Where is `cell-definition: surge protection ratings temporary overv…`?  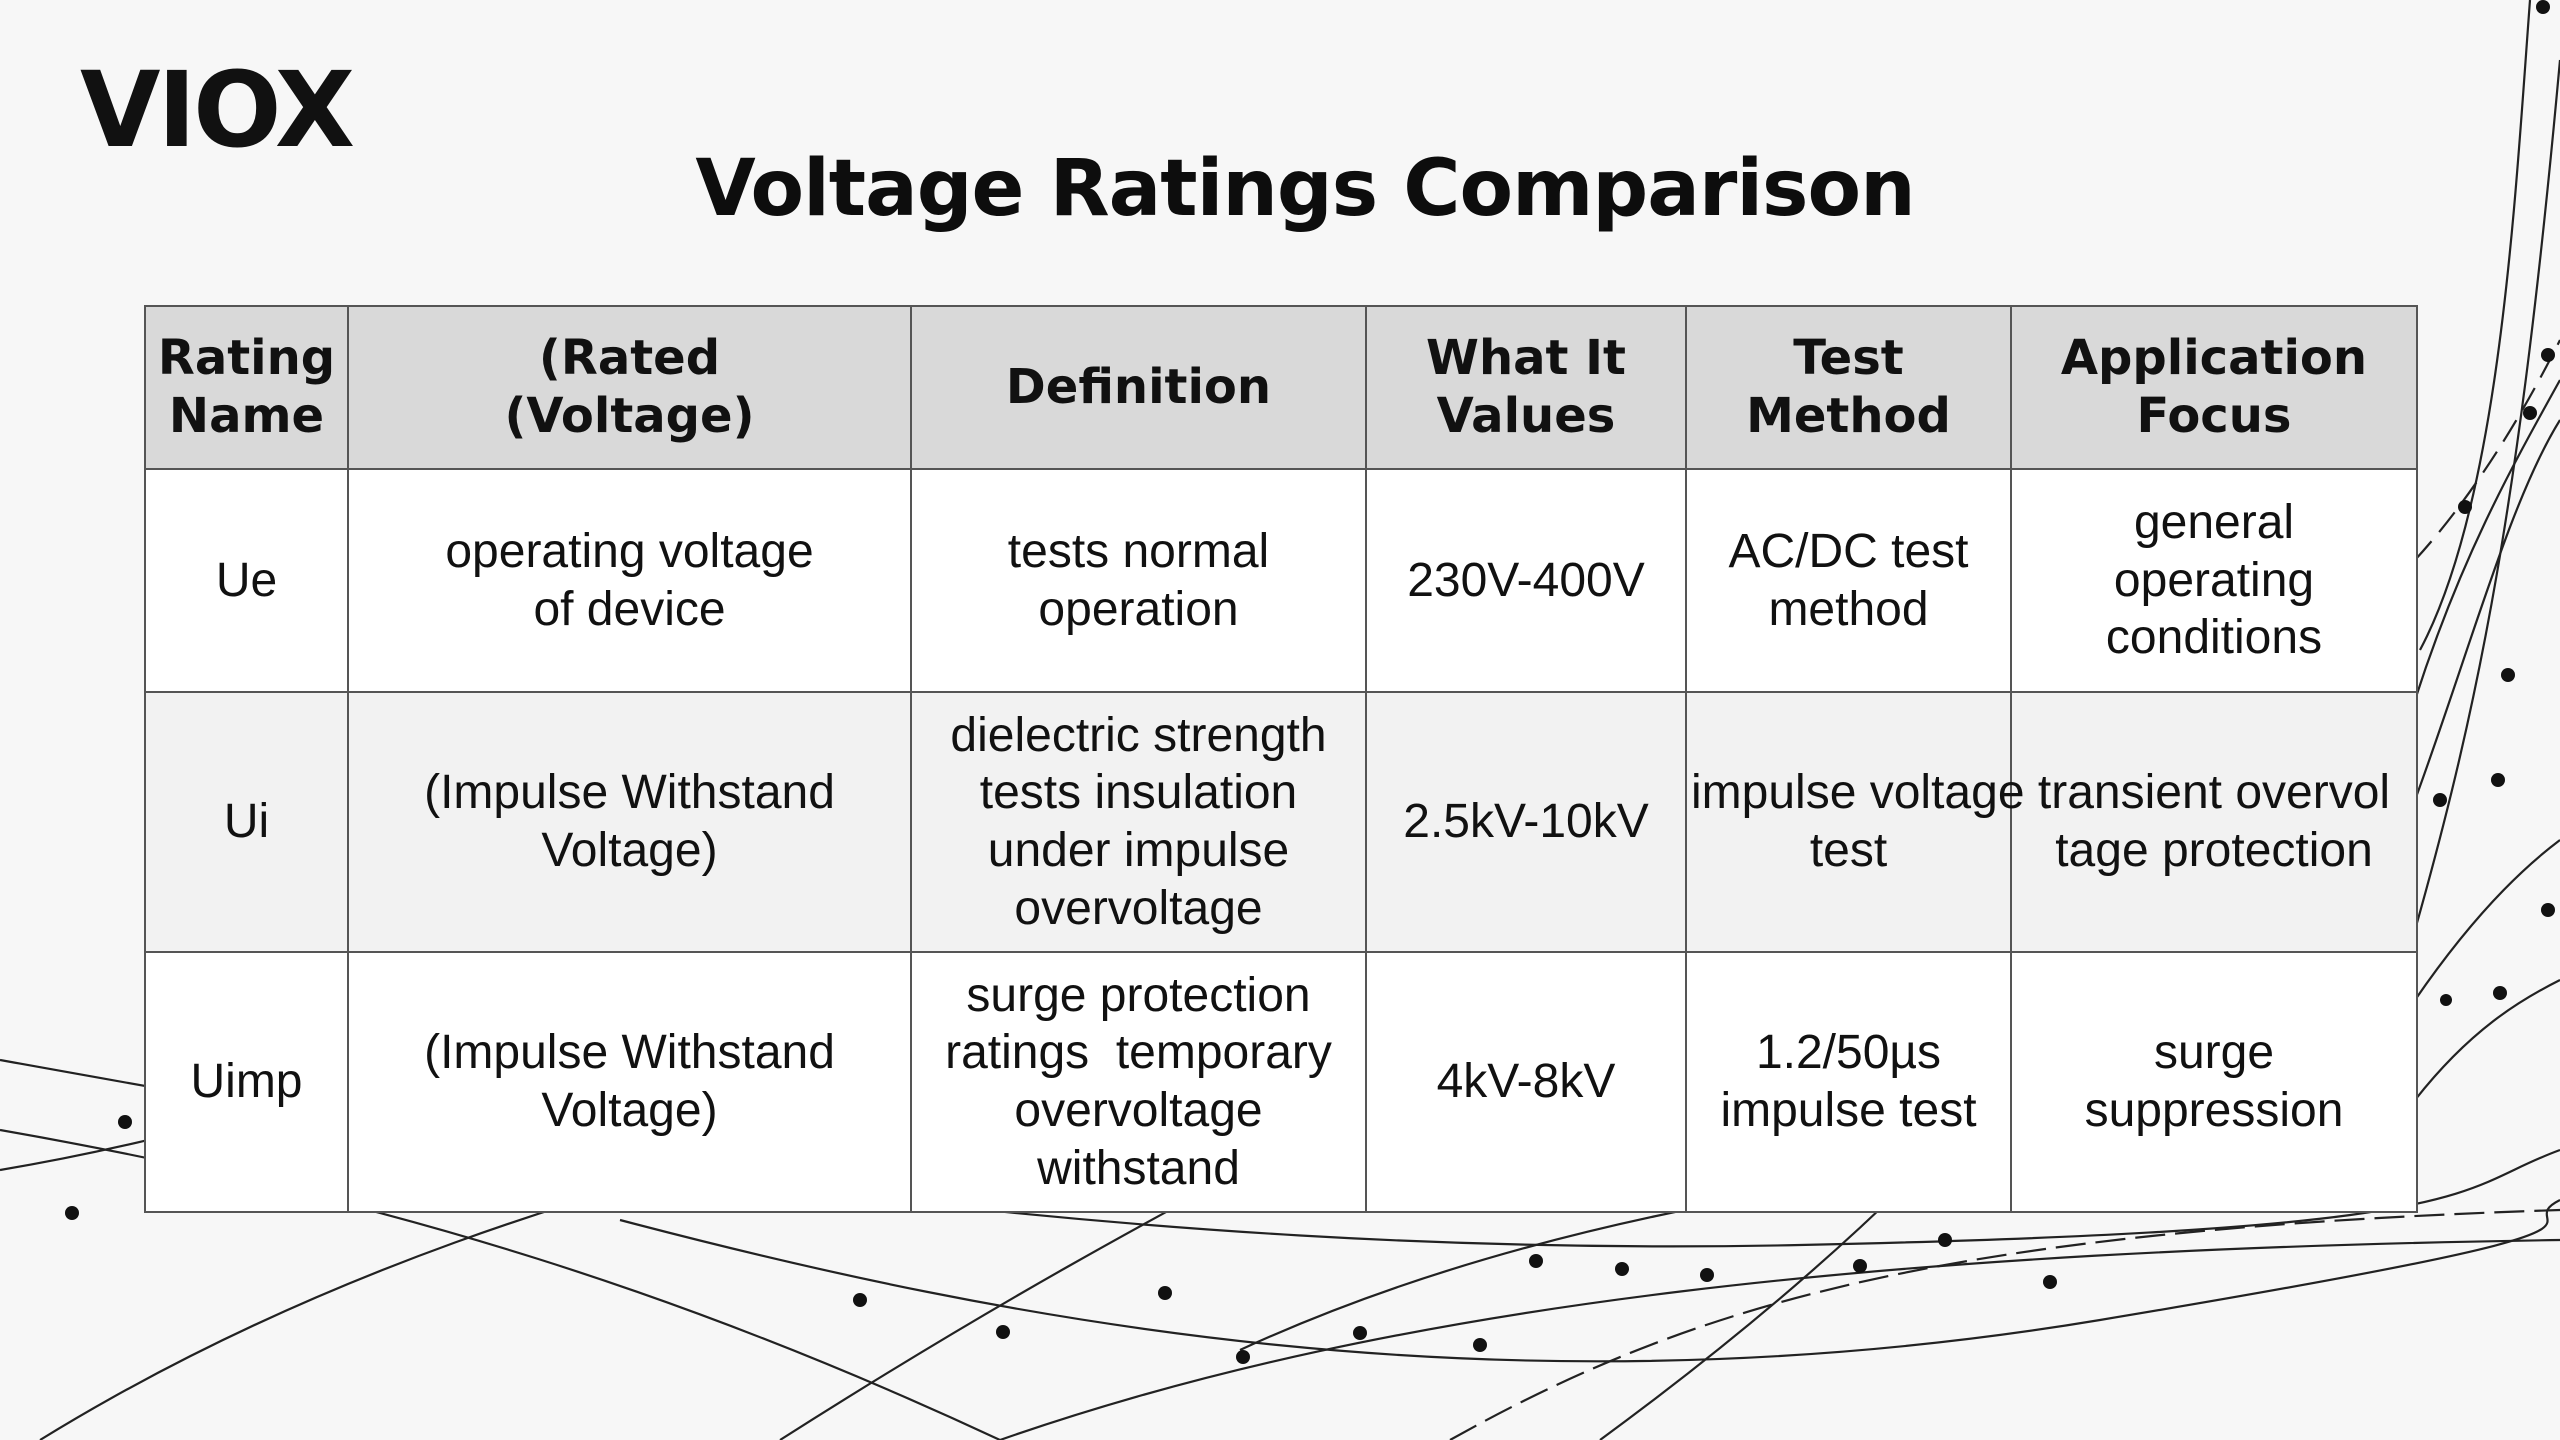
cell-definition: surge protection ratings temporary overv… is located at coordinates (1138, 1082).